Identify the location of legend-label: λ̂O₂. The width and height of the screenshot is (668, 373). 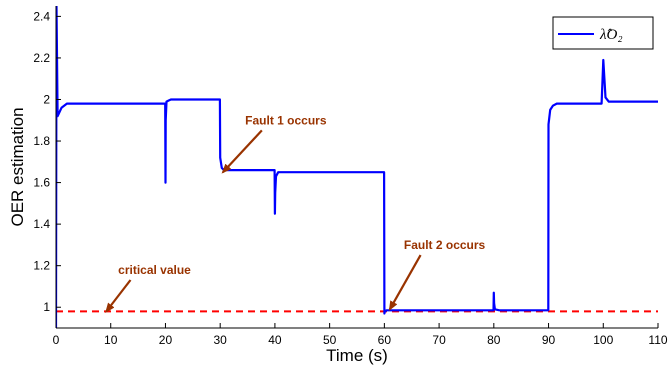
(611, 35).